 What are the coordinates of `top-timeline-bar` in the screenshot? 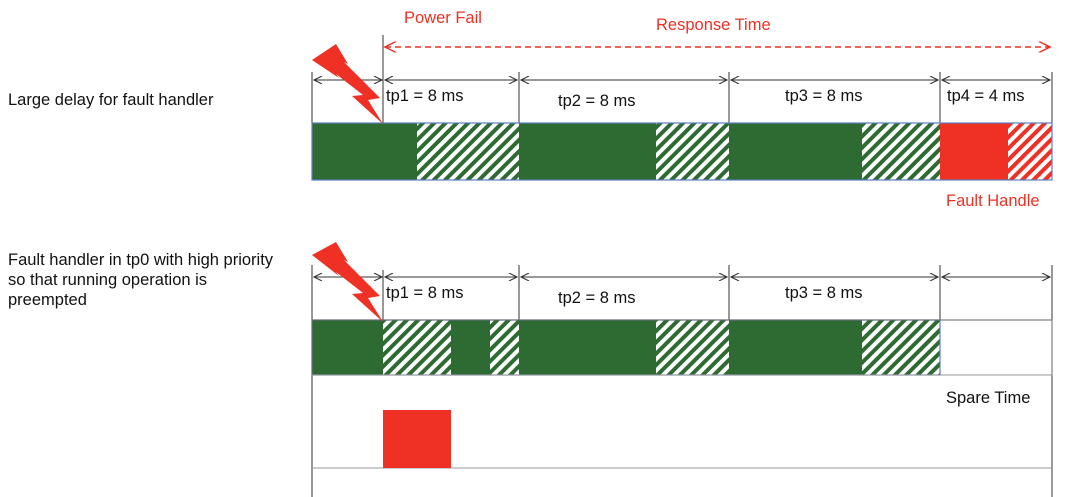 It's located at (682, 151).